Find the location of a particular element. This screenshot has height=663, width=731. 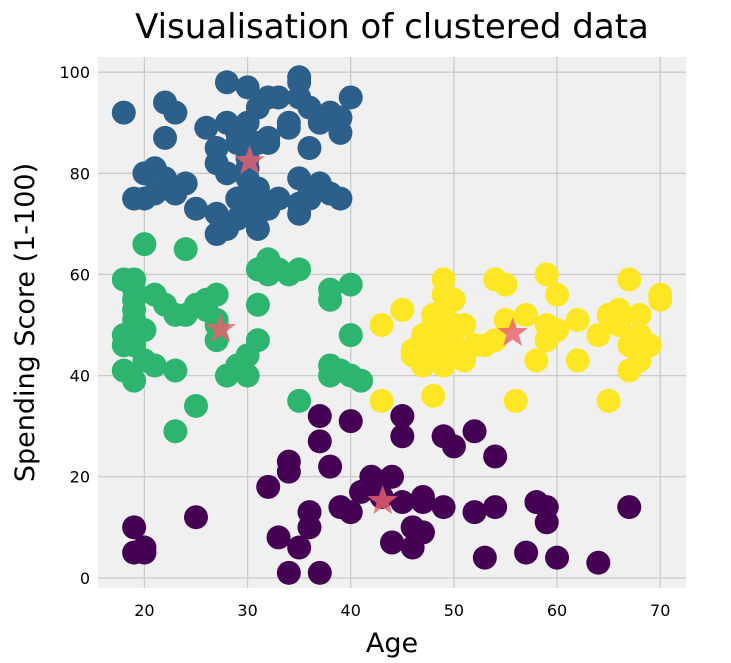

x-tick-label: 70 is located at coordinates (660, 610).